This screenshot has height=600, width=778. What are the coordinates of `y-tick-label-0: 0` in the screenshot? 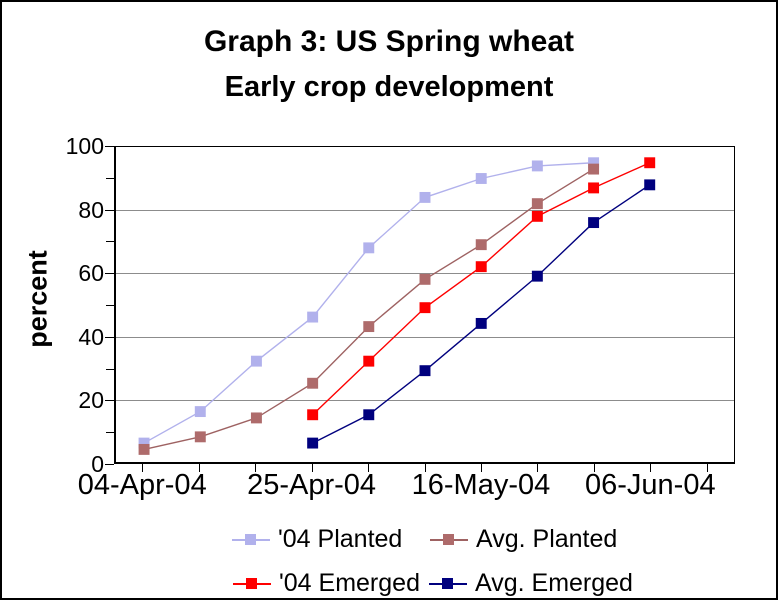 It's located at (97, 464).